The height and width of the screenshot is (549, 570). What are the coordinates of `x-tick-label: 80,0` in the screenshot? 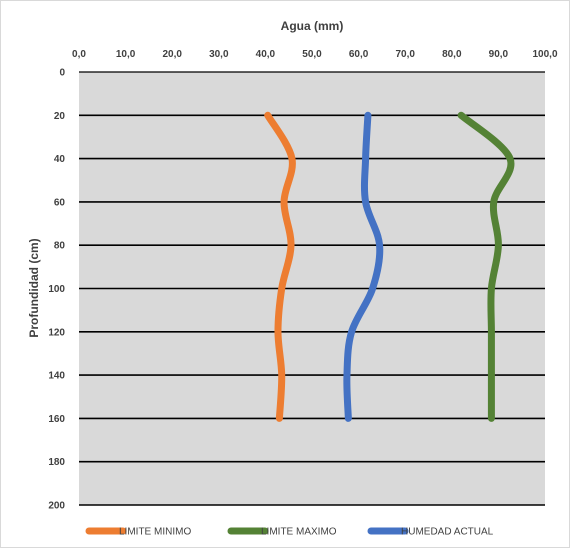 It's located at (452, 54).